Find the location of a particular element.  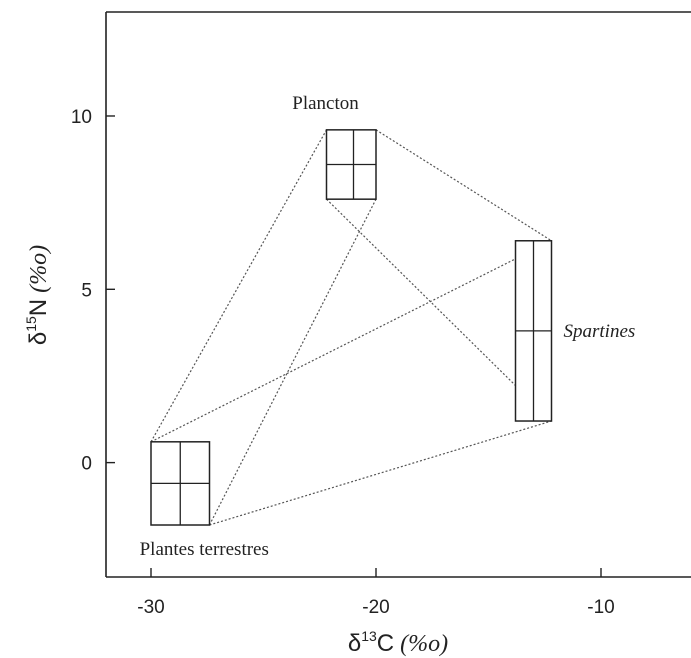

source-box-plancton is located at coordinates (351, 164).